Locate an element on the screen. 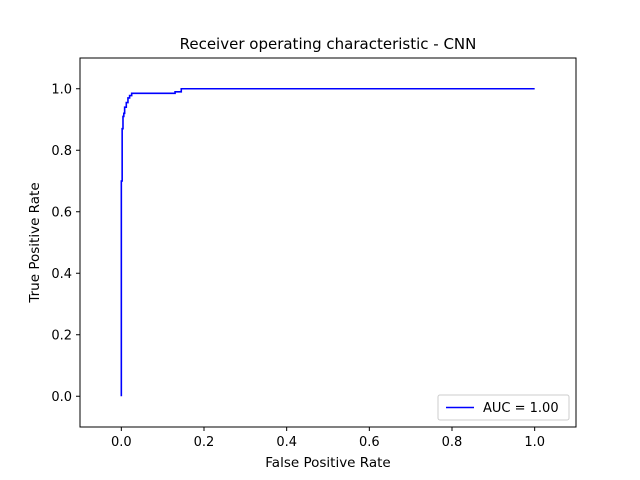 The width and height of the screenshot is (640, 480). x-tick-label: 0.8 is located at coordinates (452, 442).